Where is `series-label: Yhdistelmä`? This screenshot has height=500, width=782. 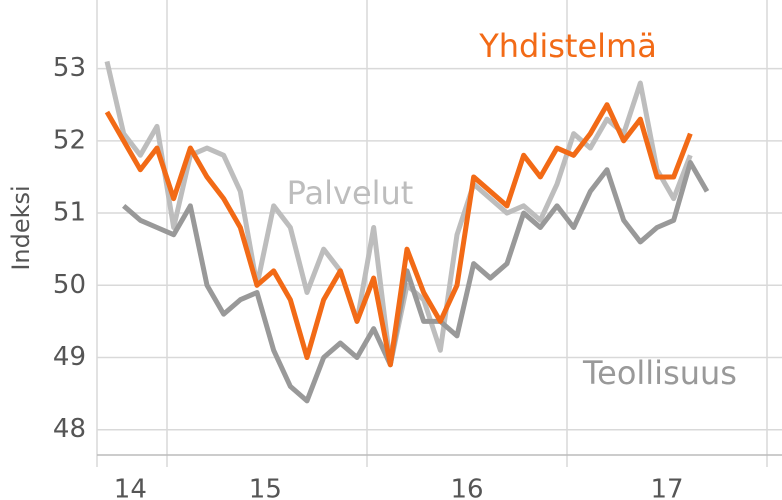 series-label: Yhdistelmä is located at coordinates (567, 46).